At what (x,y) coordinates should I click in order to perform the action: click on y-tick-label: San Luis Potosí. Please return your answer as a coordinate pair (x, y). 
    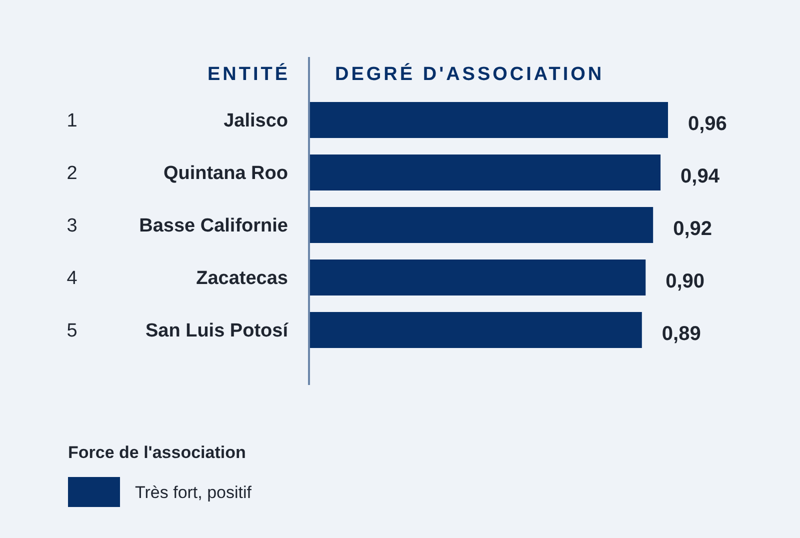
    Looking at the image, I should click on (217, 331).